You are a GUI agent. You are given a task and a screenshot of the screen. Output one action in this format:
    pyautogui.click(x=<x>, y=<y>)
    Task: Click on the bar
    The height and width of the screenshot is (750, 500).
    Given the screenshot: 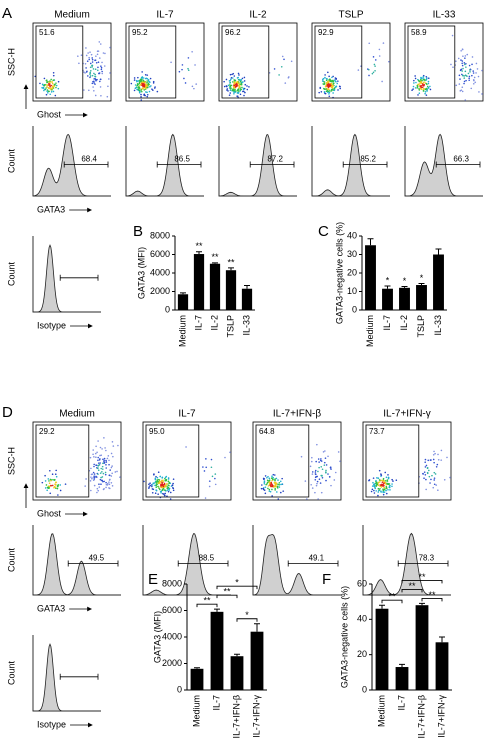 What is the action you would take?
    pyautogui.click(x=382, y=649)
    